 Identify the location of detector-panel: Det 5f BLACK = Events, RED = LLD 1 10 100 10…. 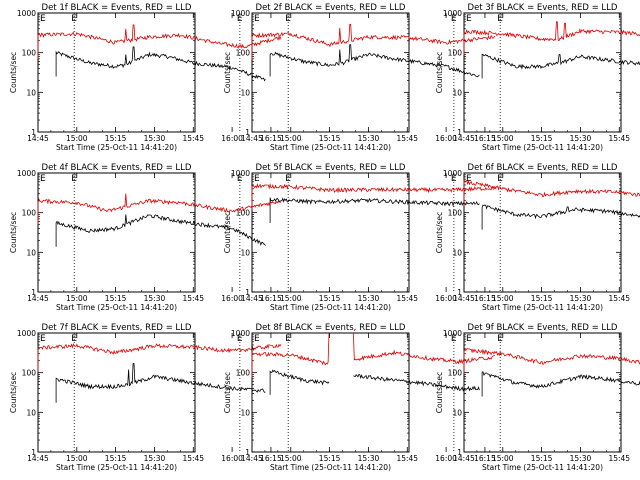
(359, 237).